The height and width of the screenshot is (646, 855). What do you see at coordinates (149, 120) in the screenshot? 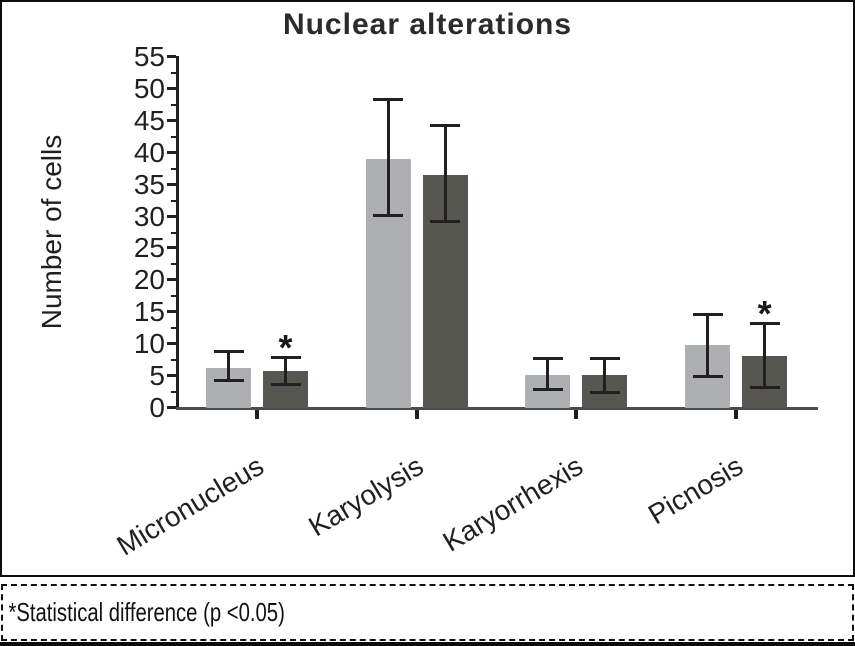
I see `y-tick-label: 45` at bounding box center [149, 120].